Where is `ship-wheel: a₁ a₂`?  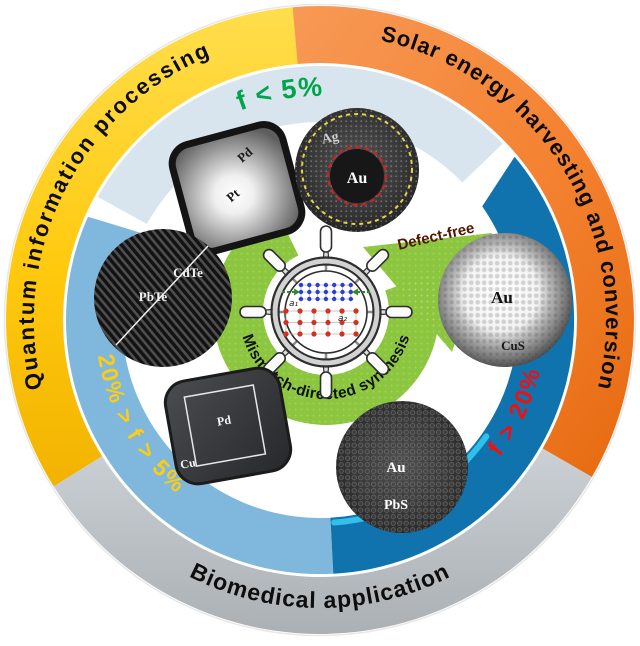 ship-wheel: a₁ a₂ is located at coordinates (326, 312).